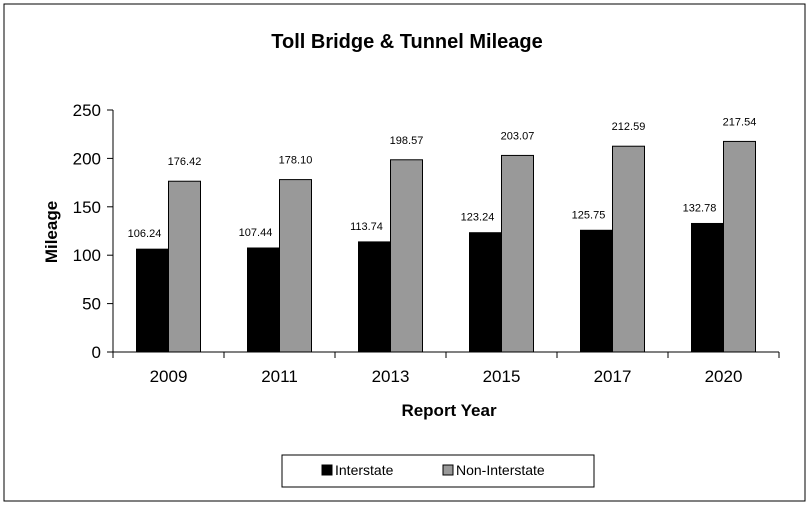 The width and height of the screenshot is (812, 511). Describe the element at coordinates (87, 110) in the screenshot. I see `y-tick-label: 250` at that location.